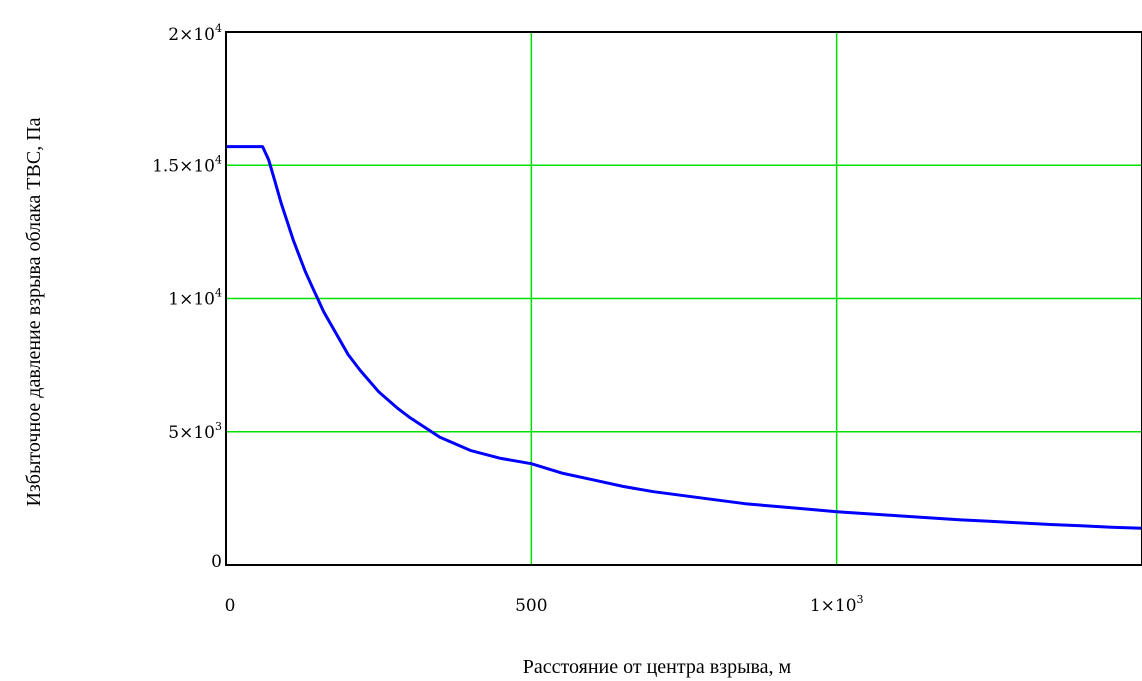 Image resolution: width=1142 pixels, height=681 pixels. Describe the element at coordinates (195, 298) in the screenshot. I see `y-tick-label-2: 1×10⁴` at that location.